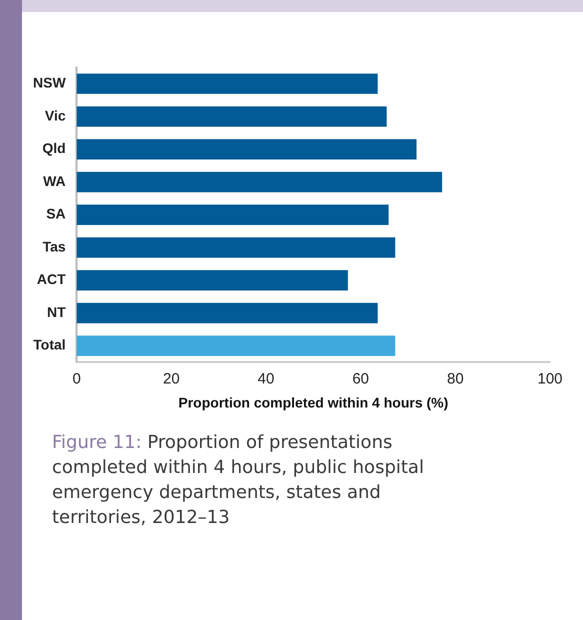  What do you see at coordinates (54, 180) in the screenshot?
I see `y-tick-label: WA` at bounding box center [54, 180].